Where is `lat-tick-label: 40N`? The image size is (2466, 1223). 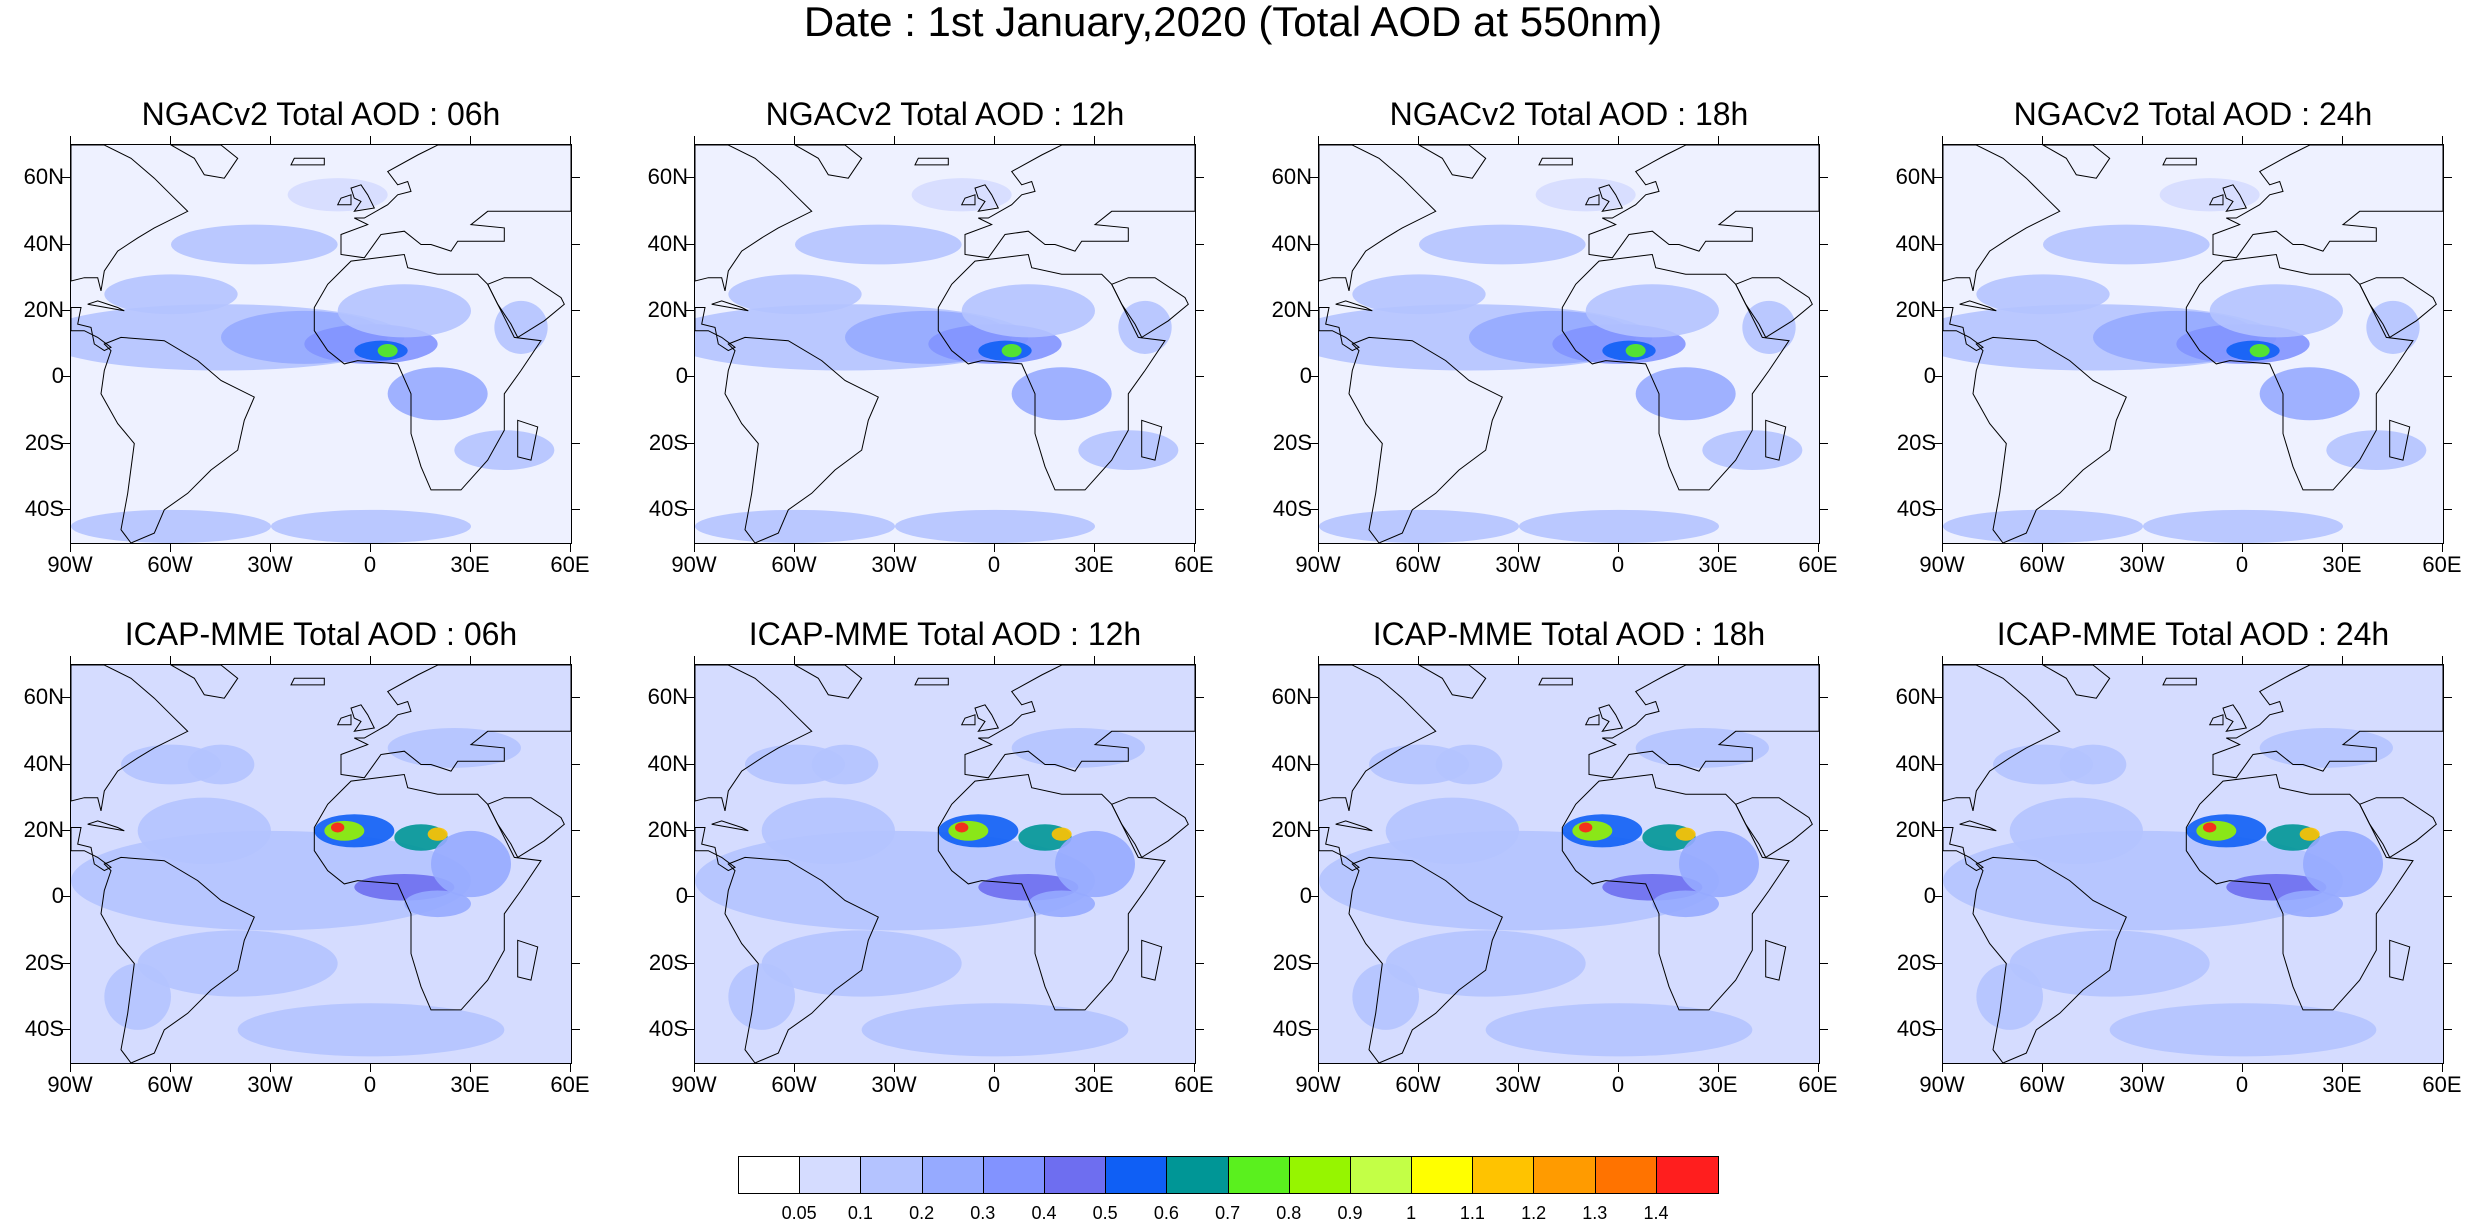
lat-tick-label: 40N is located at coordinates (667, 763).